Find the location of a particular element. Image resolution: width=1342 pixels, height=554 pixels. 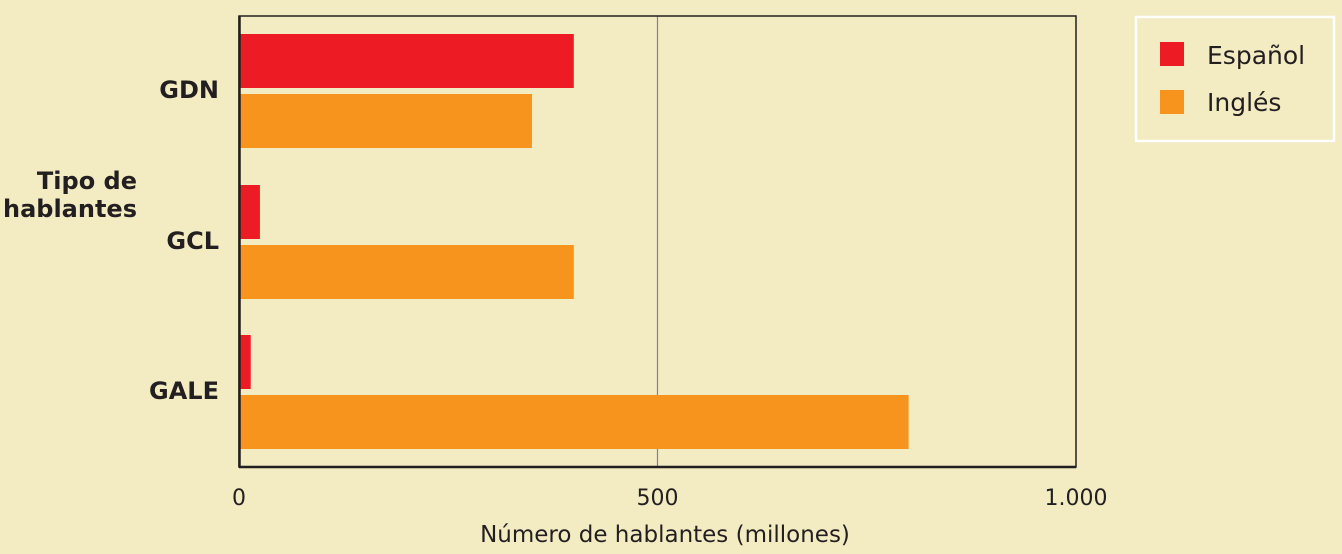

category-label: GCL is located at coordinates (192, 241).